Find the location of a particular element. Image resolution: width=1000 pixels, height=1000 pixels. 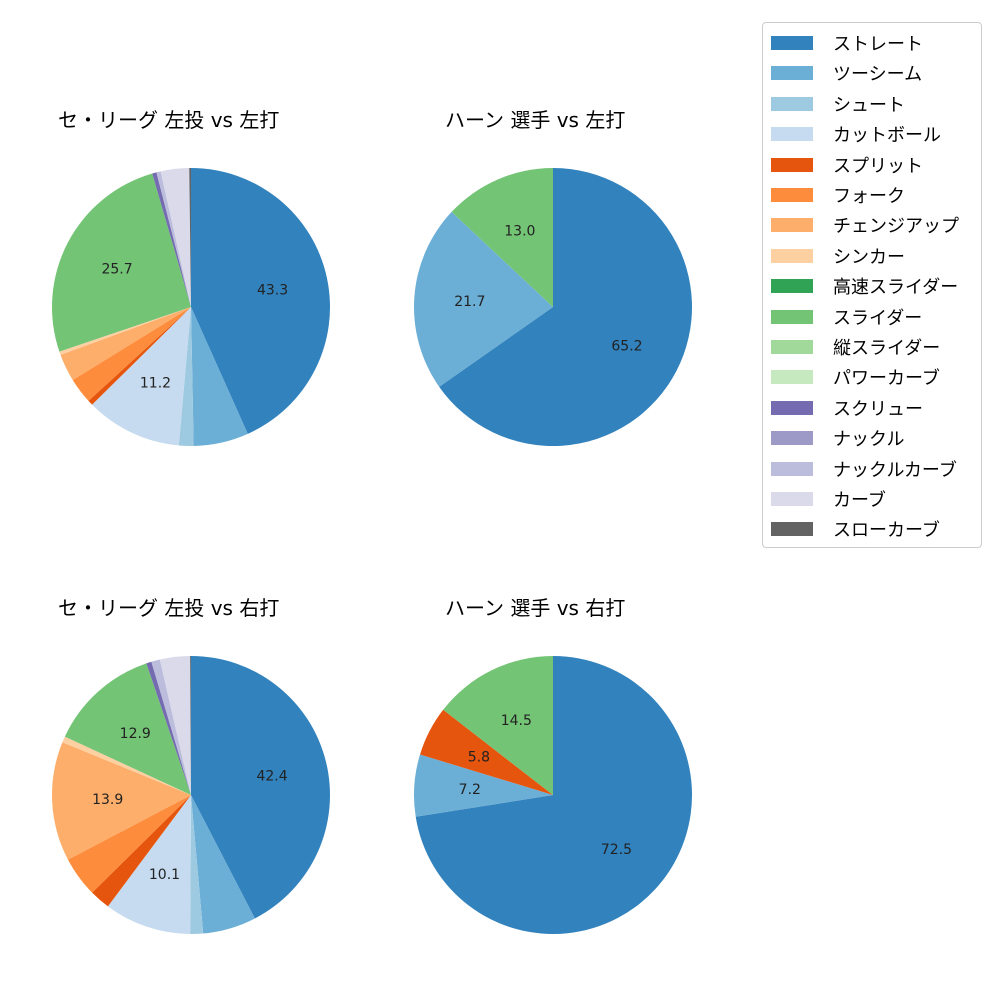

legend-item: チェンジアップ is located at coordinates (865, 225).